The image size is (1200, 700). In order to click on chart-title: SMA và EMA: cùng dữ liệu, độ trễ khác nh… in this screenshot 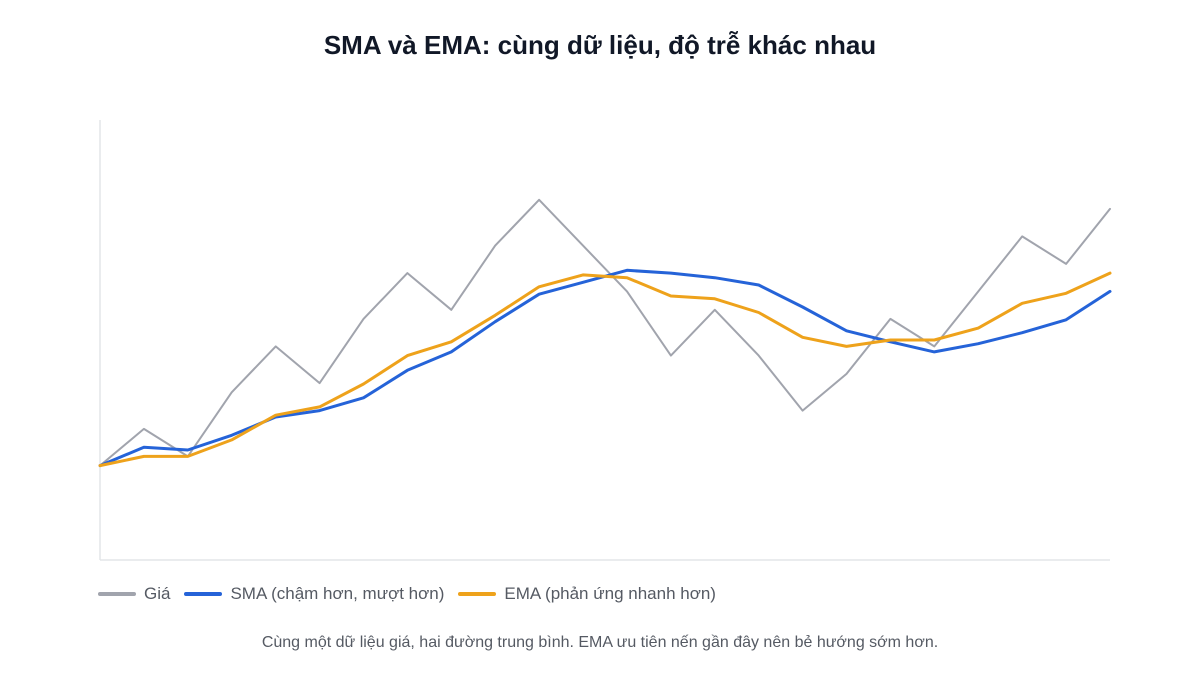, I will do `click(600, 45)`.